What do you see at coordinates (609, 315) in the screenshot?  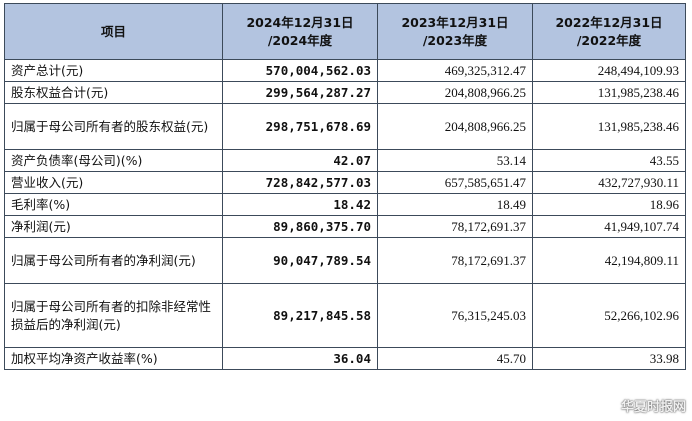 I see `row-value-2022: 52,266,102.96` at bounding box center [609, 315].